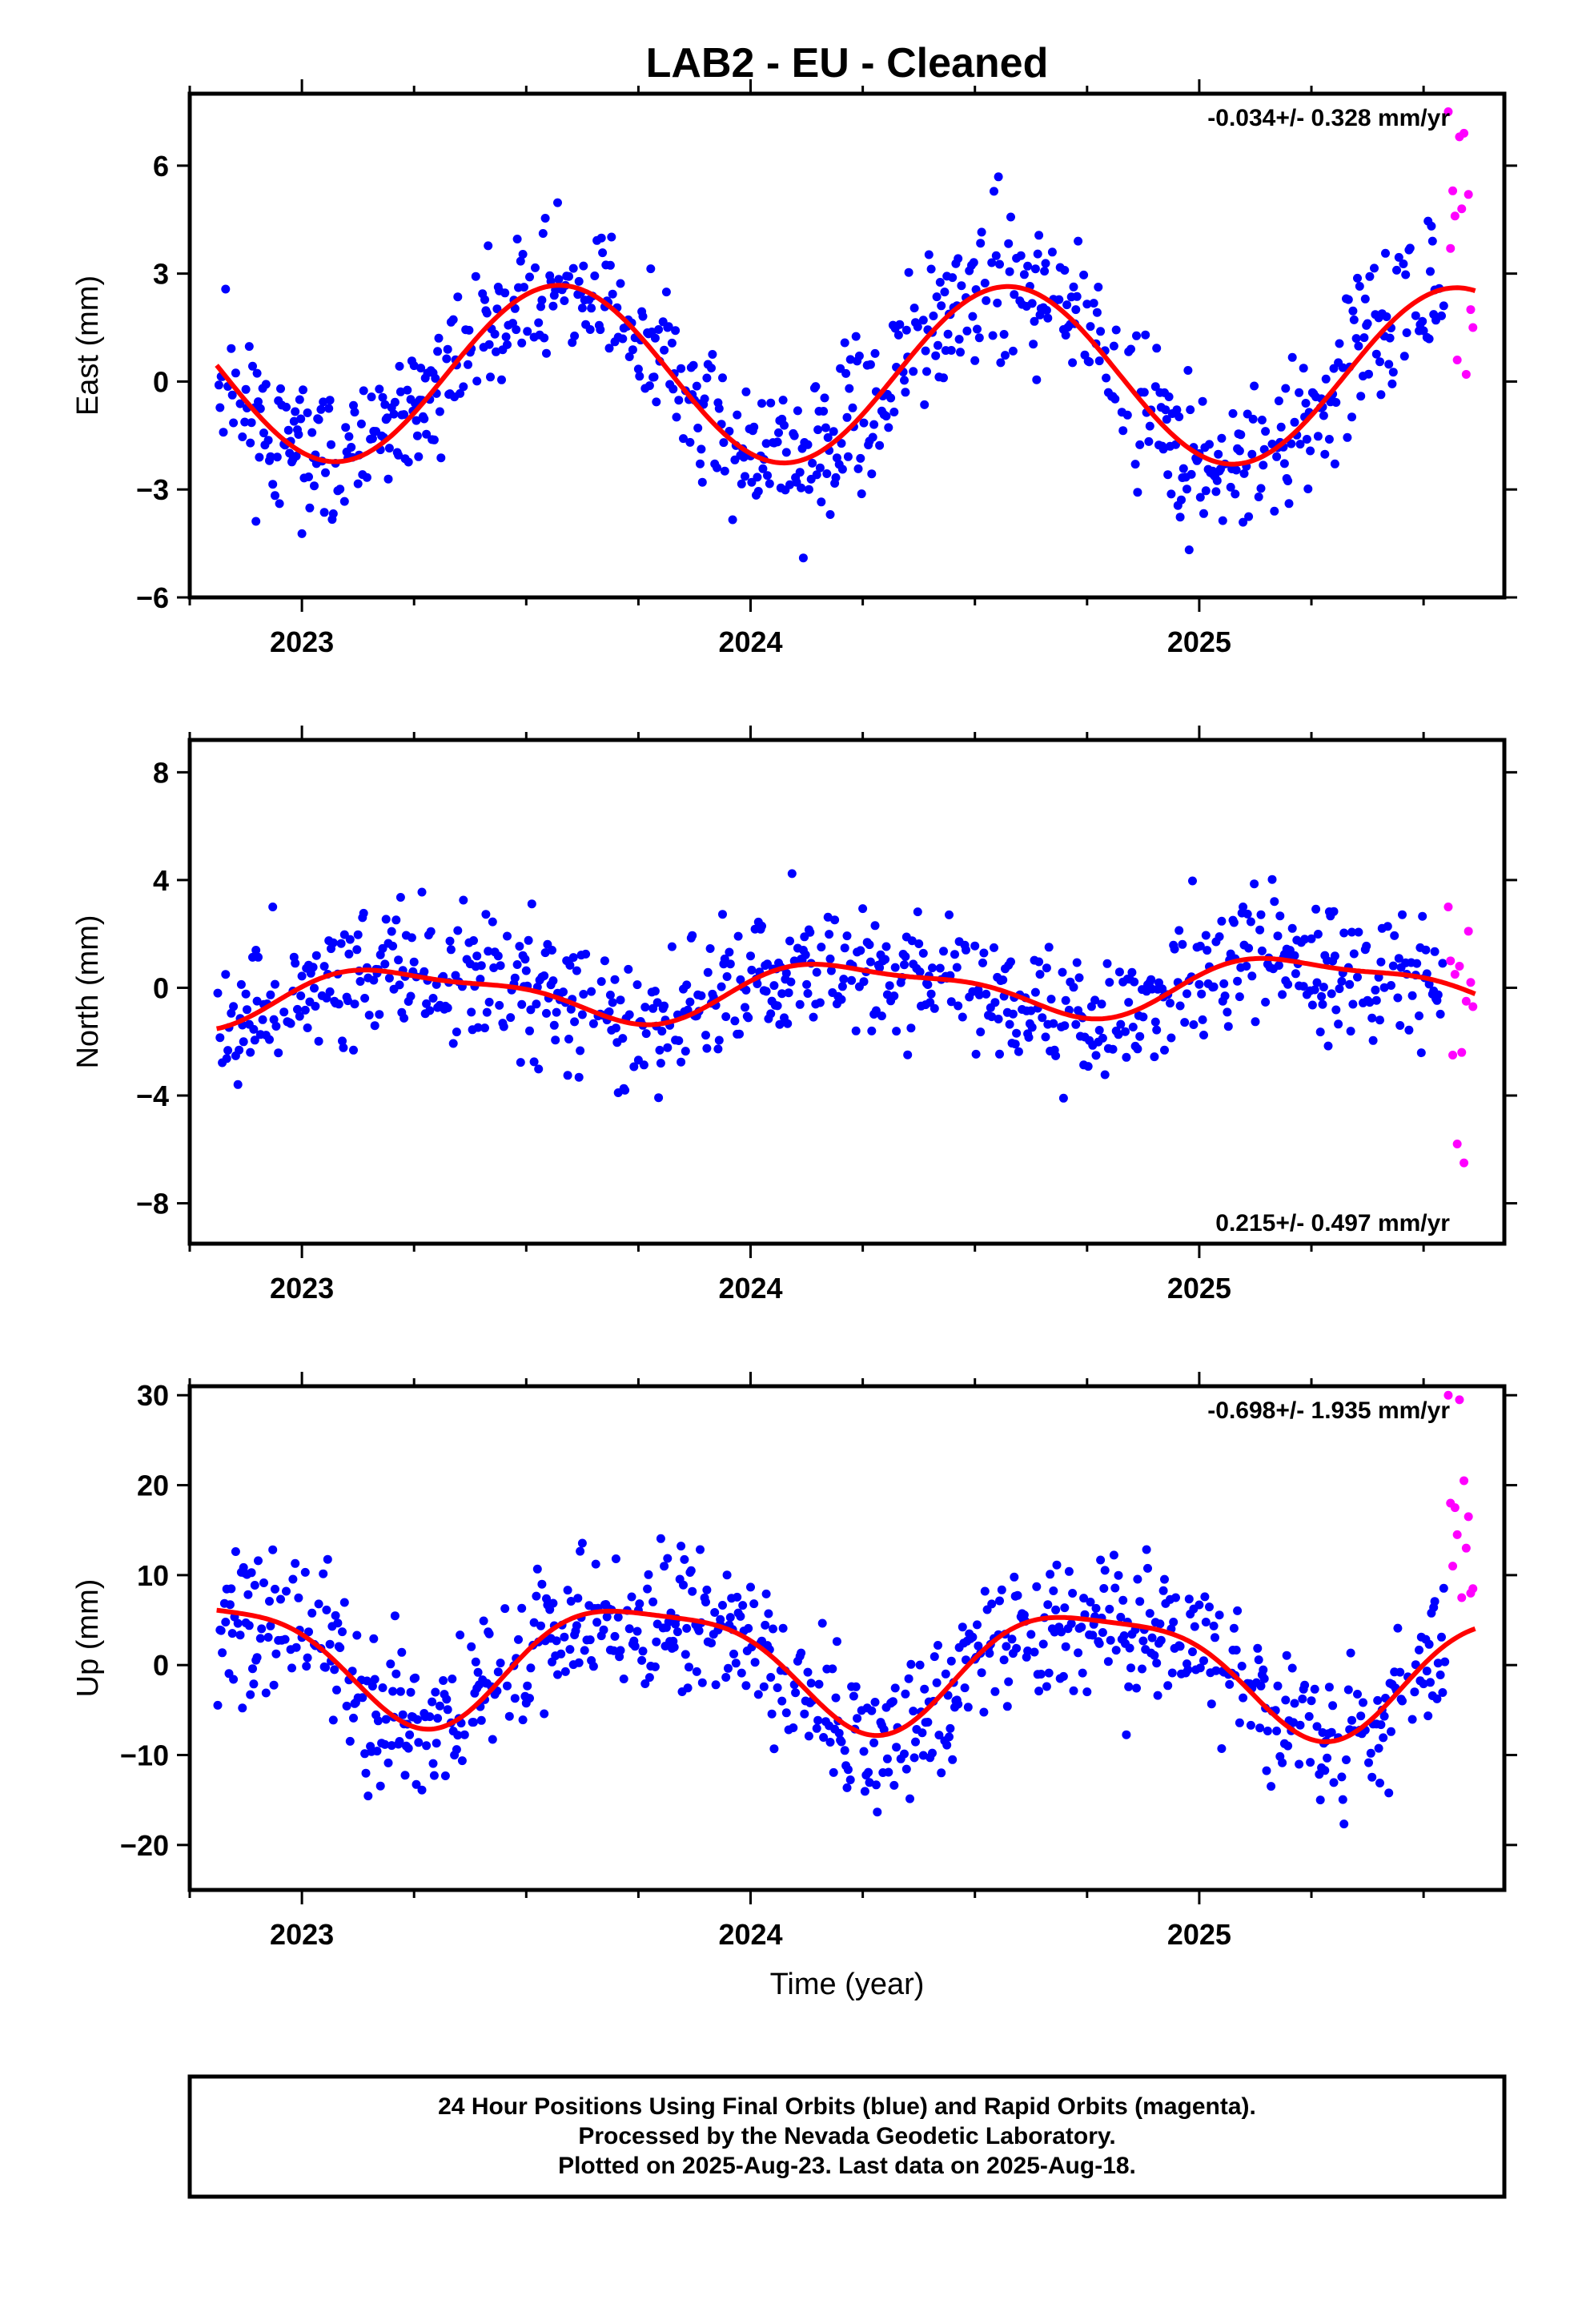  Describe the element at coordinates (161, 381) in the screenshot. I see `y-tick-label: 0` at that location.